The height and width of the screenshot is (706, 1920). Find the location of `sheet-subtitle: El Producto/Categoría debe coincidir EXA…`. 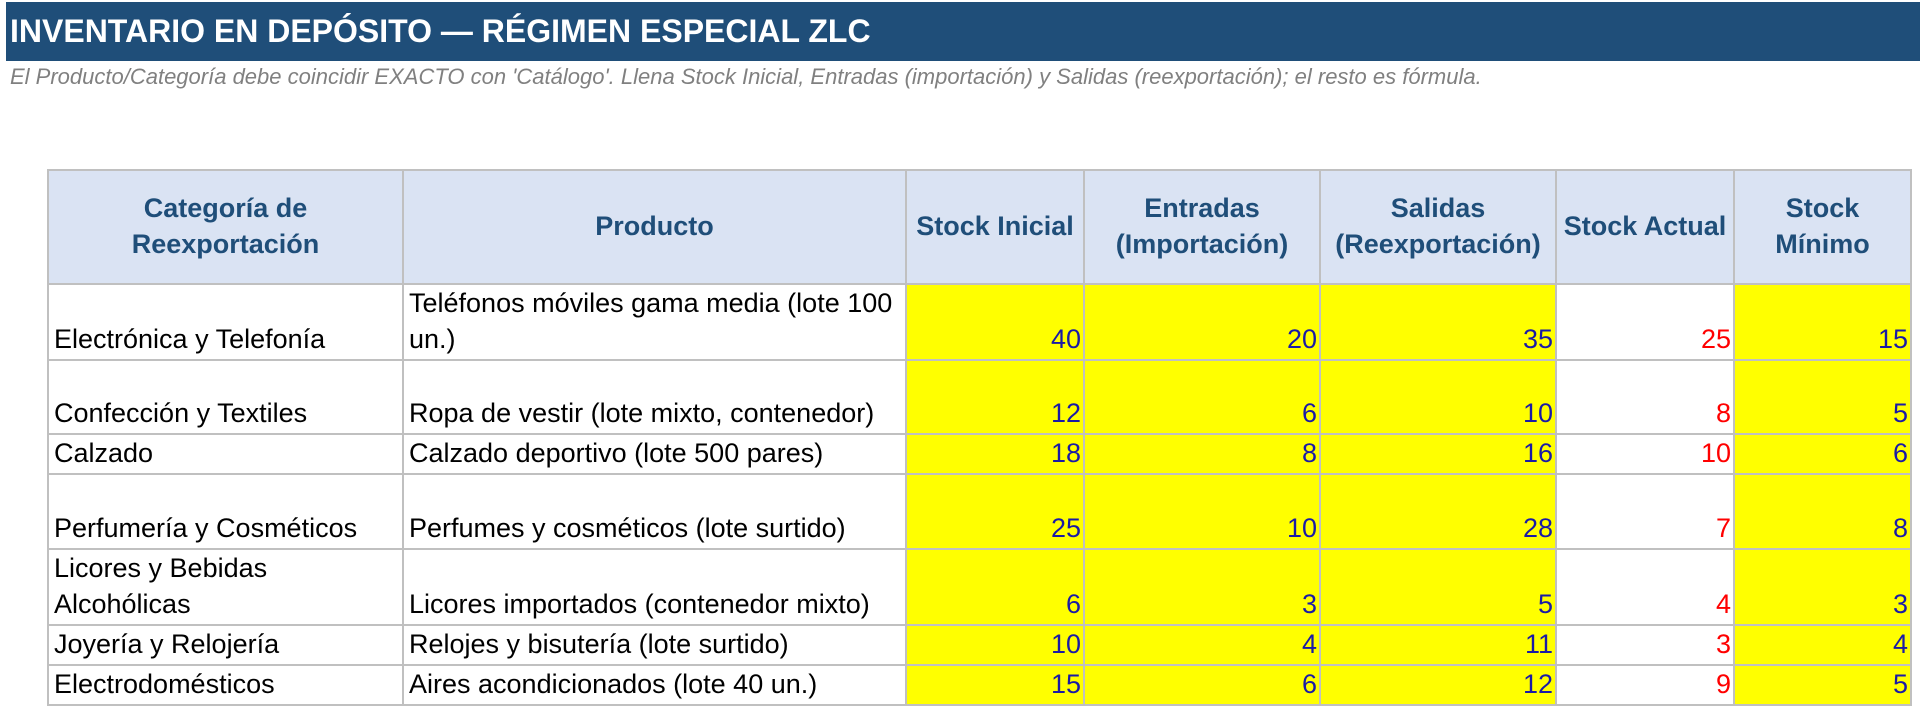

sheet-subtitle: El Producto/Categoría debe coincidir EXA… is located at coordinates (746, 76).